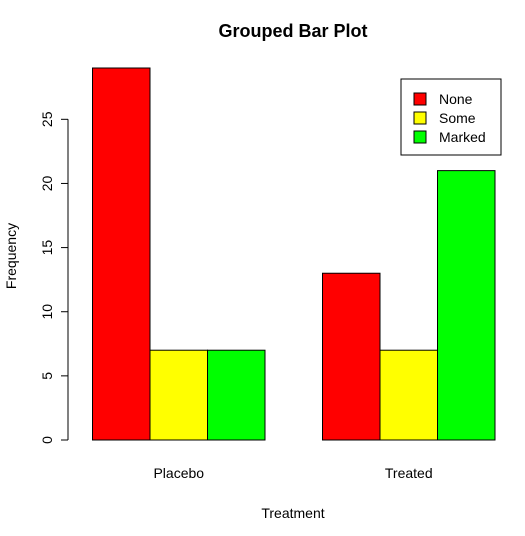 This screenshot has width=525, height=536. What do you see at coordinates (420, 118) in the screenshot?
I see `legend-swatch-some` at bounding box center [420, 118].